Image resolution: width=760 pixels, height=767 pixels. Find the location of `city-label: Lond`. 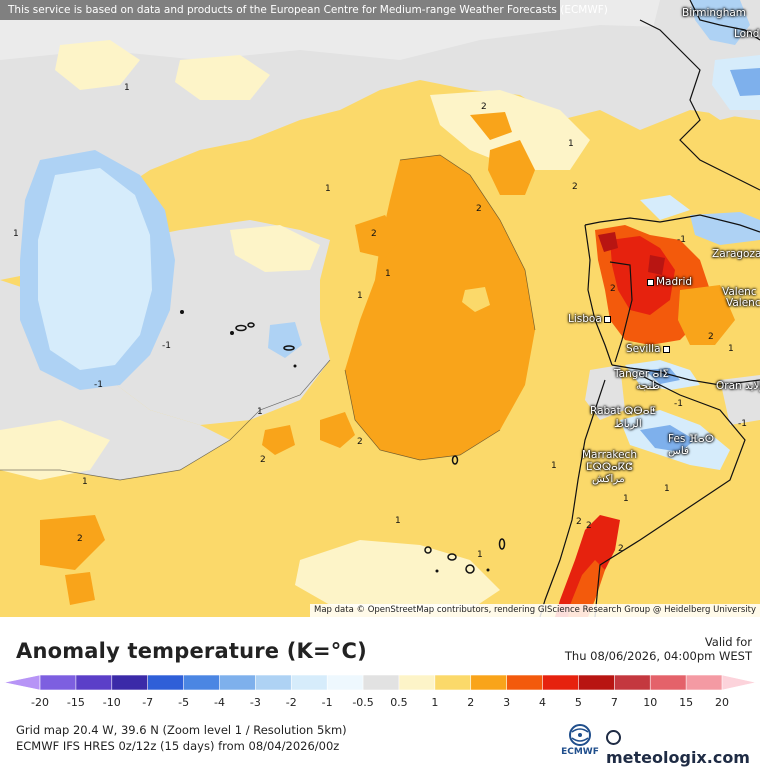

city-label: Lond is located at coordinates (747, 34).